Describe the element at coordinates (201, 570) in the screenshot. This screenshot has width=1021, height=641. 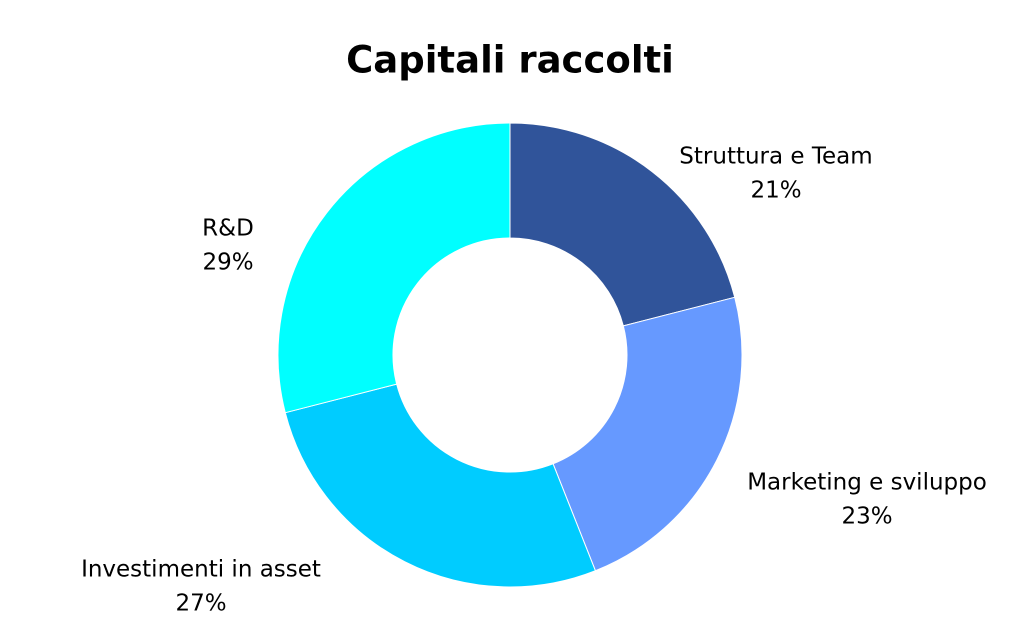
I see `slice-label: Investimenti in asset` at that location.